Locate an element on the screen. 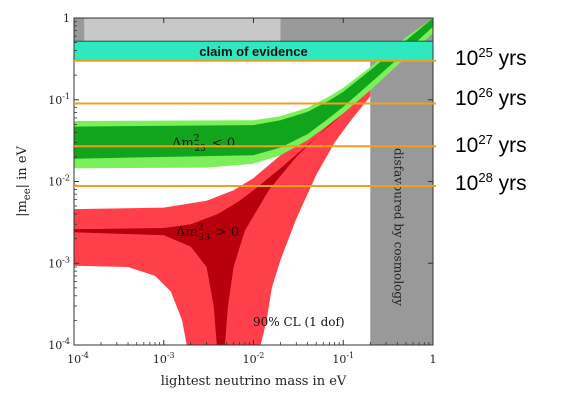 The image size is (563, 400). half-life-label-28: 1028 yrs is located at coordinates (491, 183).